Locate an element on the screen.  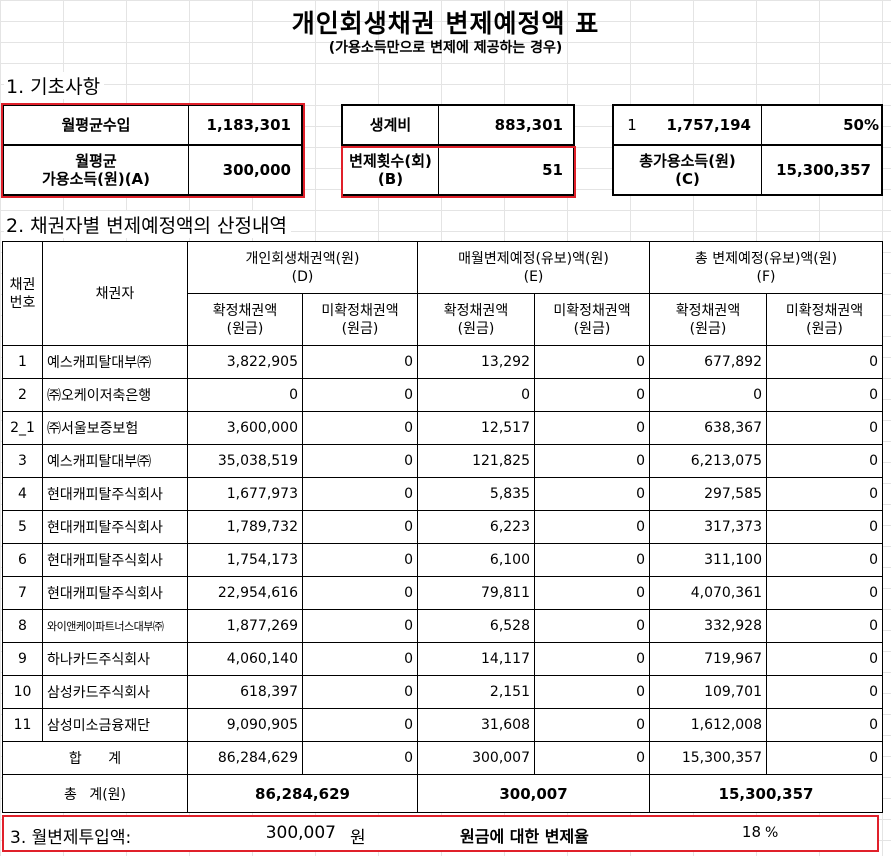
f-confirmed: 677,892 is located at coordinates (708, 362).